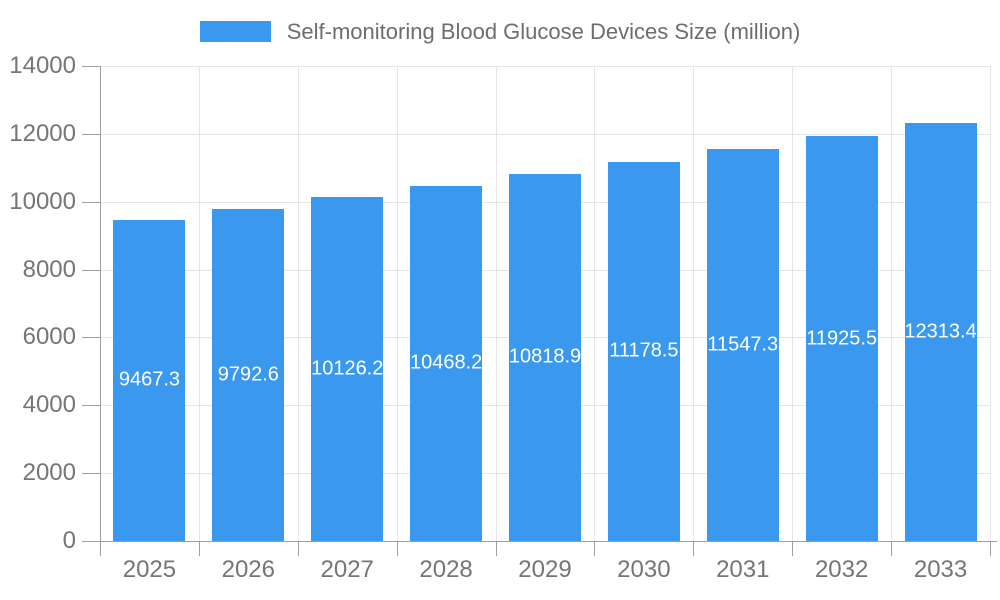 The width and height of the screenshot is (1000, 600). I want to click on x-axis-label-2031: 2031, so click(743, 569).